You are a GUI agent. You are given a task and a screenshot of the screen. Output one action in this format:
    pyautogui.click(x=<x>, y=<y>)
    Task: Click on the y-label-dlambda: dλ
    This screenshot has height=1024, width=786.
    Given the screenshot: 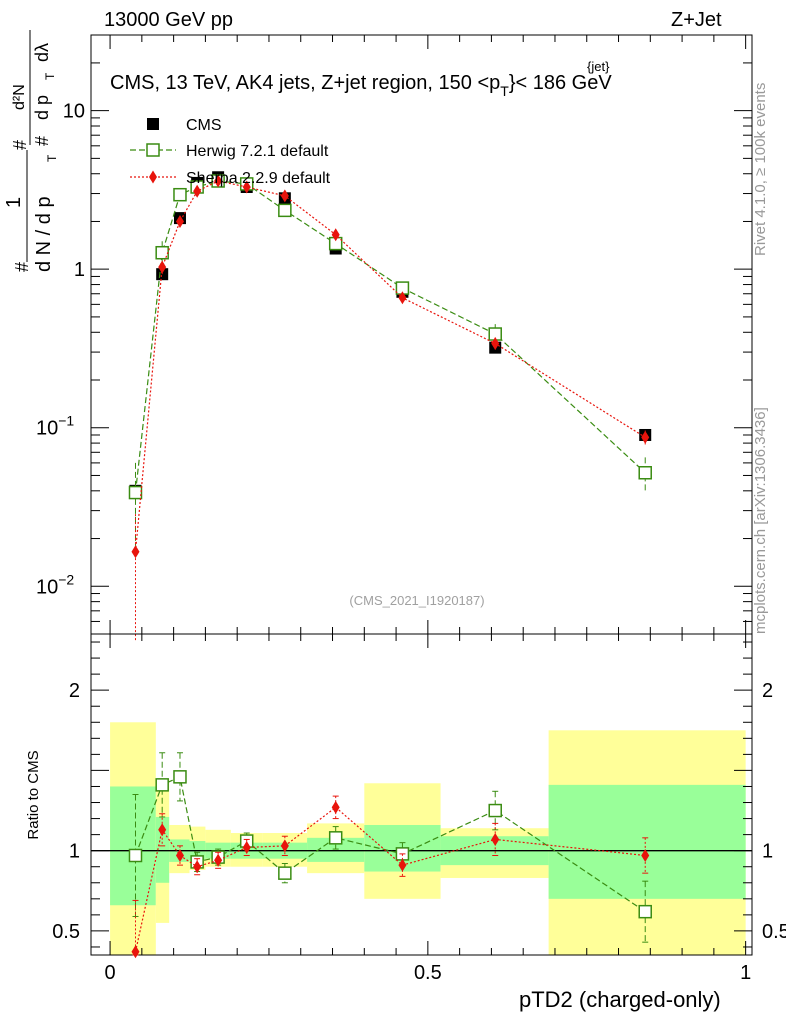 What is the action you would take?
    pyautogui.click(x=42, y=52)
    